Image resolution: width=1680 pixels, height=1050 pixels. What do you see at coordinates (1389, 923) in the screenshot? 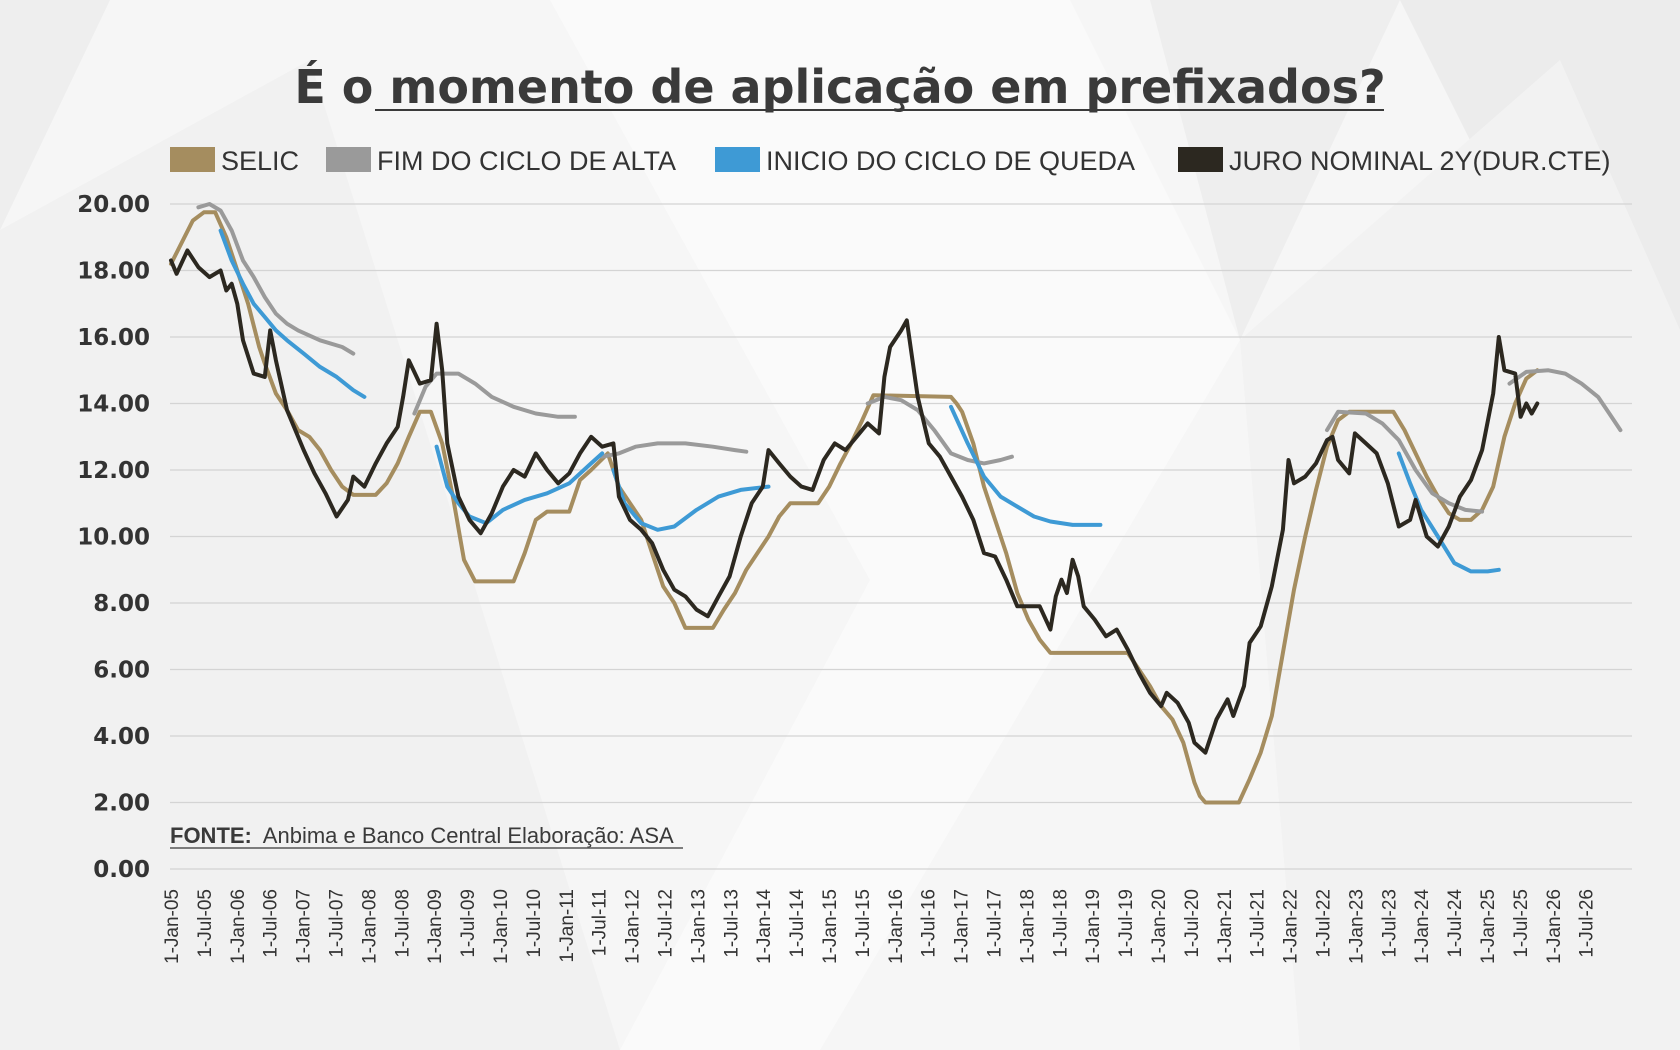
I see `x-tick-label: 1-Jul-23` at bounding box center [1389, 923].